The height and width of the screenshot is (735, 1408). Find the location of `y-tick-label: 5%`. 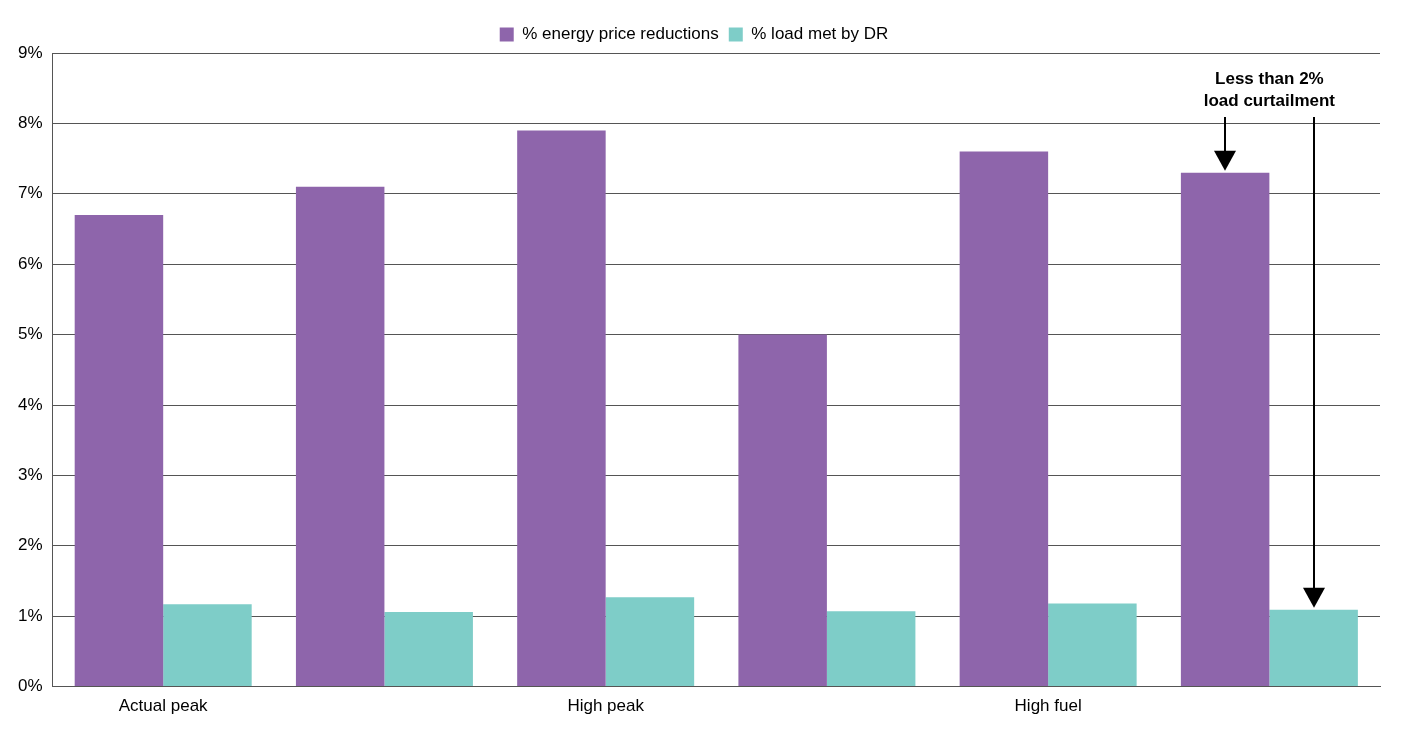

y-tick-label: 5% is located at coordinates (30, 334).